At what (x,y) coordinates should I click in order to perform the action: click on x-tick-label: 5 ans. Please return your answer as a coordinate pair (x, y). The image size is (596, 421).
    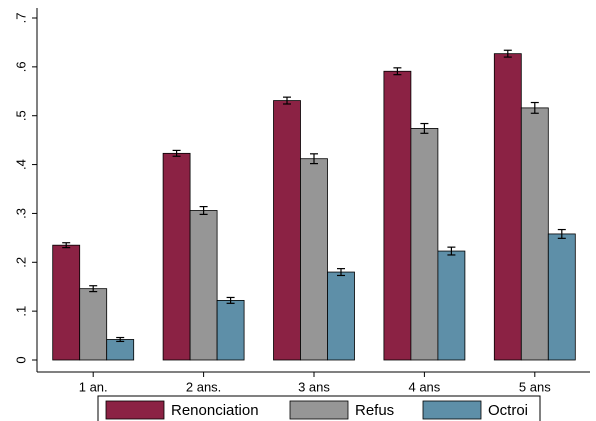
    Looking at the image, I should click on (535, 386).